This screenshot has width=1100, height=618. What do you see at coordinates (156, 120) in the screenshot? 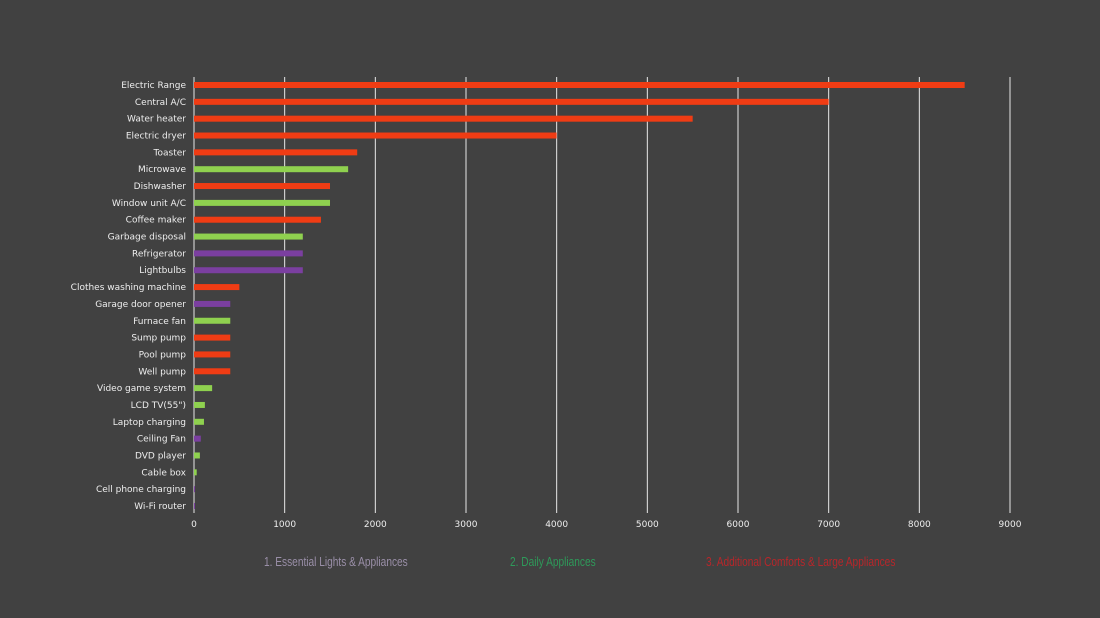
I see `category-label: Water heater` at bounding box center [156, 120].